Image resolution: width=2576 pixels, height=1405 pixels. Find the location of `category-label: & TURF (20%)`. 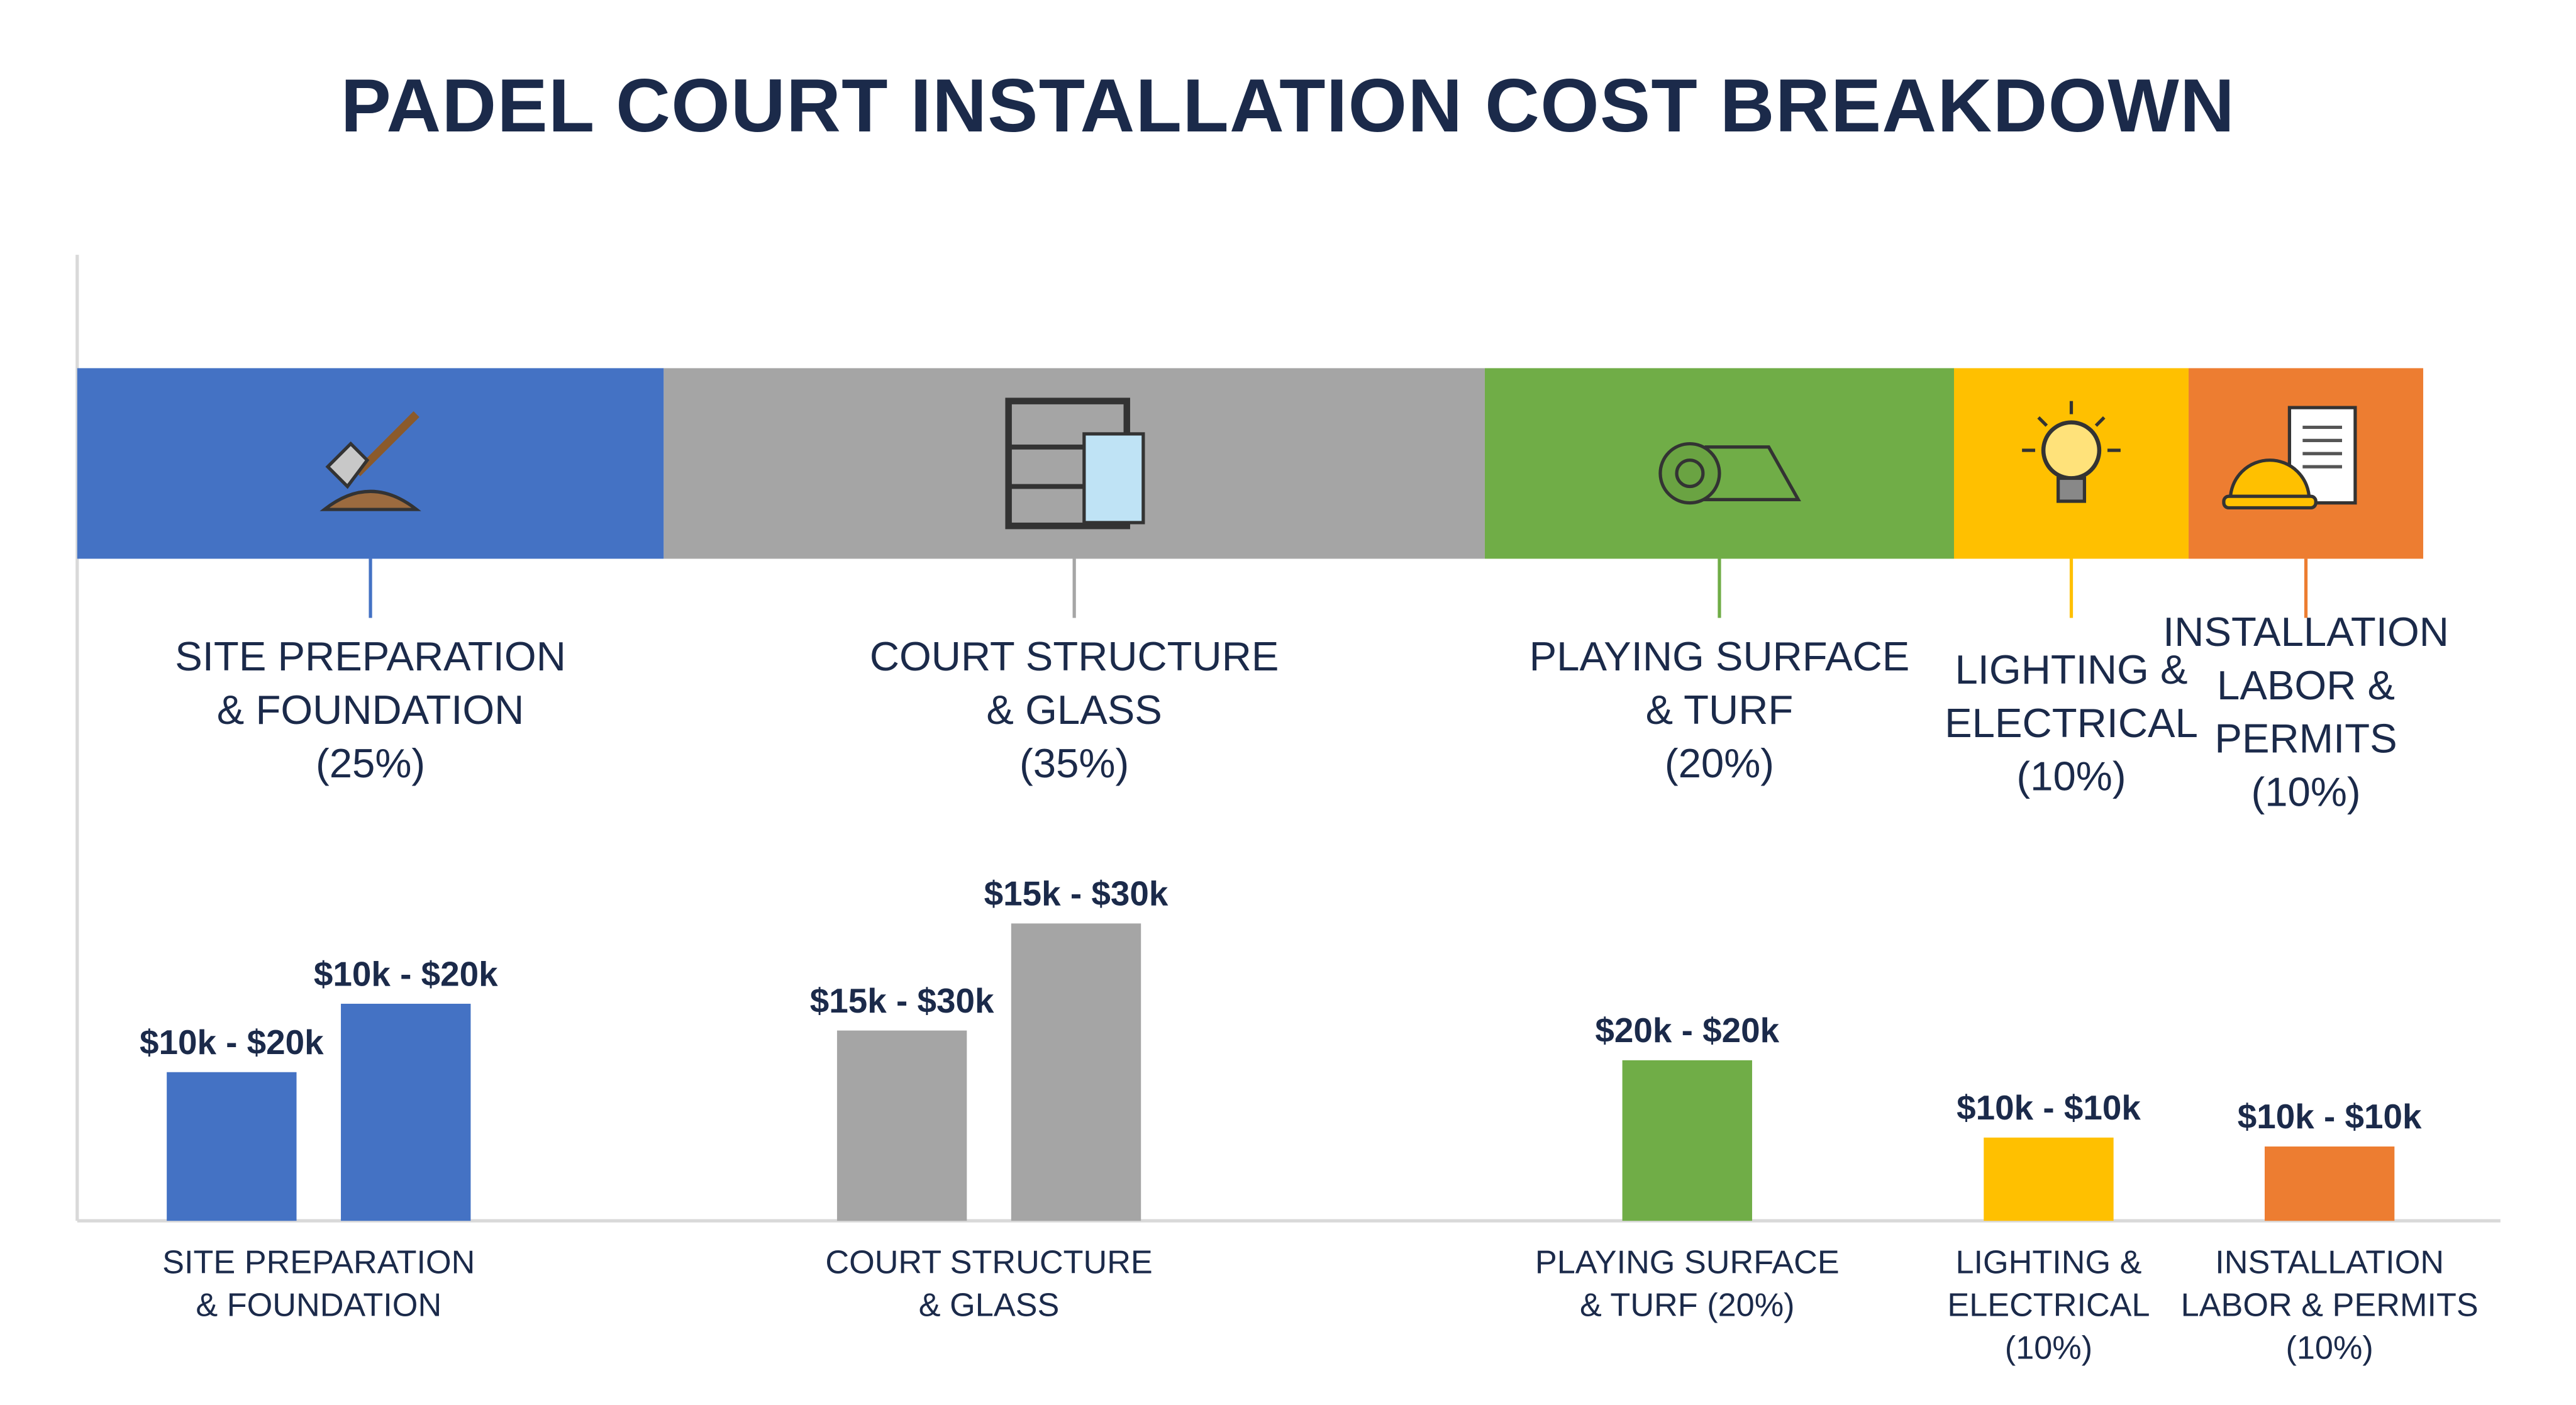

category-label: & TURF (20%) is located at coordinates (1687, 1305).